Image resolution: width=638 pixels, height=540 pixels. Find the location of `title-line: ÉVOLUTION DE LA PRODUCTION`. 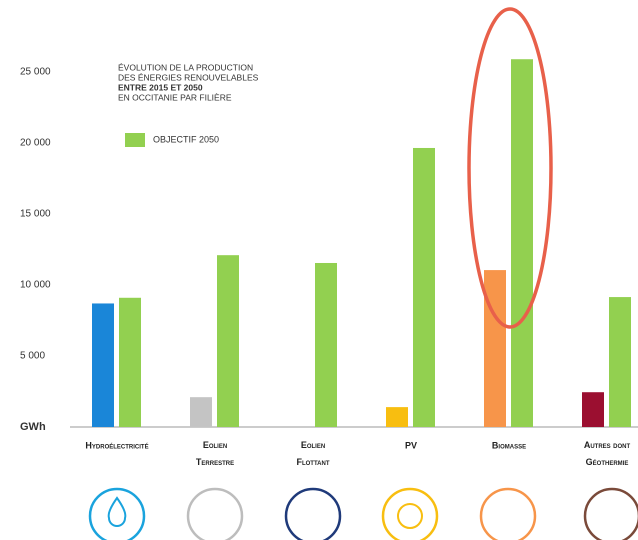

title-line: ÉVOLUTION DE LA PRODUCTION is located at coordinates (185, 67).